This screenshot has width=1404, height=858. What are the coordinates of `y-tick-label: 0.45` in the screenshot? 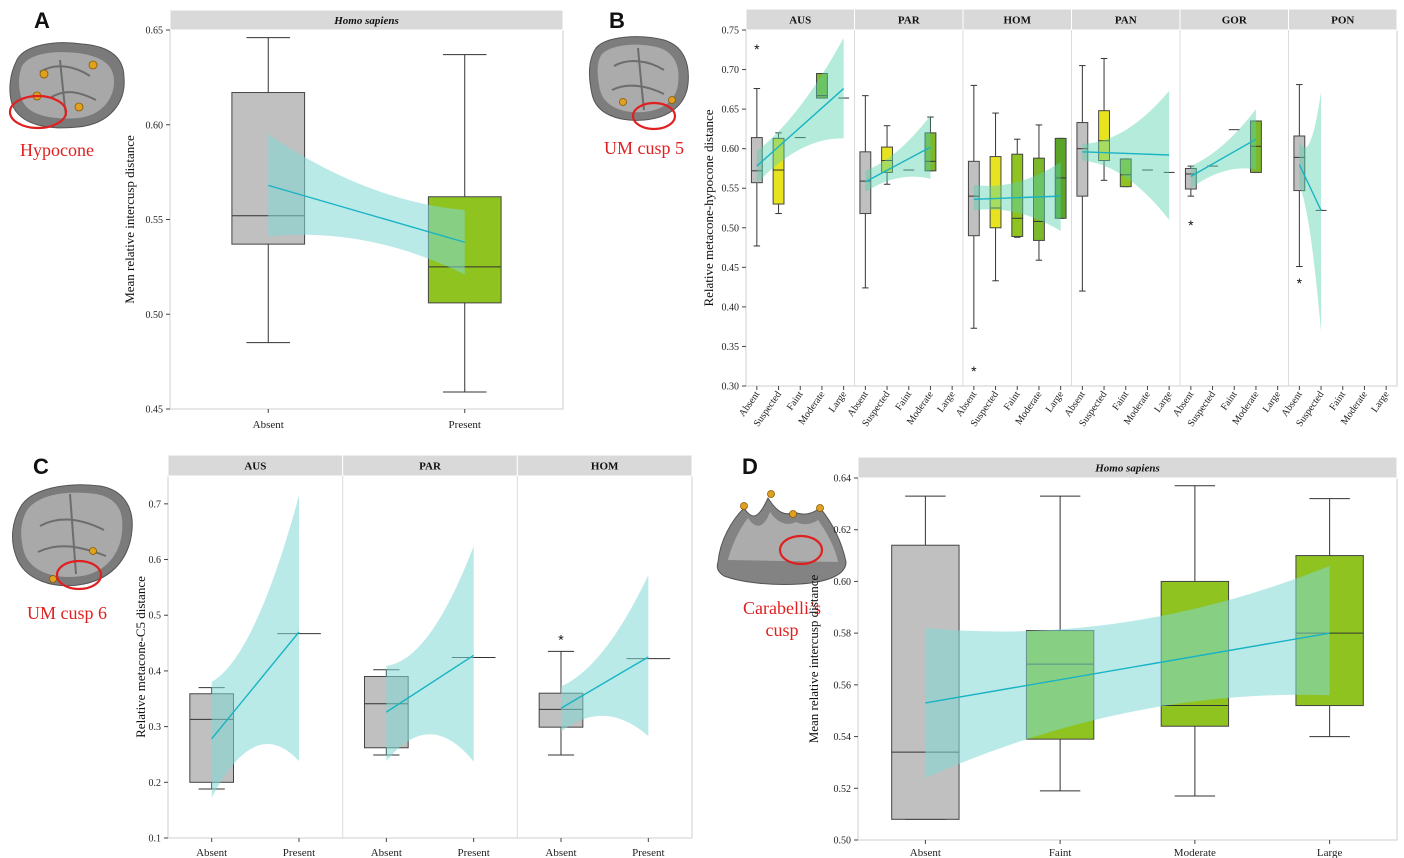 It's located at (155, 410).